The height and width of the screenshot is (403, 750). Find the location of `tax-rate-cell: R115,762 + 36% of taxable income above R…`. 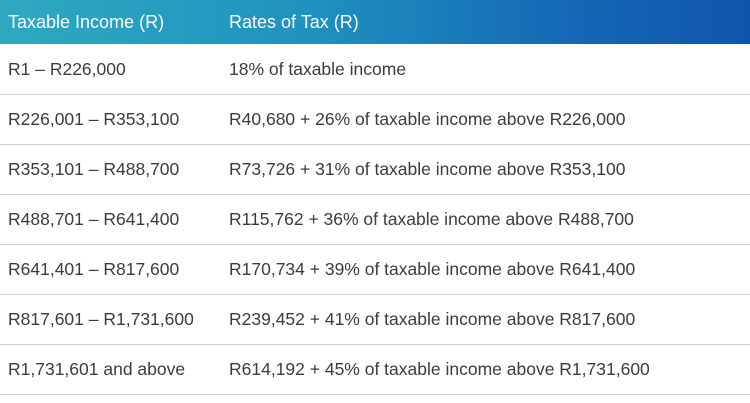

tax-rate-cell: R115,762 + 36% of taxable income above R… is located at coordinates (485, 219).